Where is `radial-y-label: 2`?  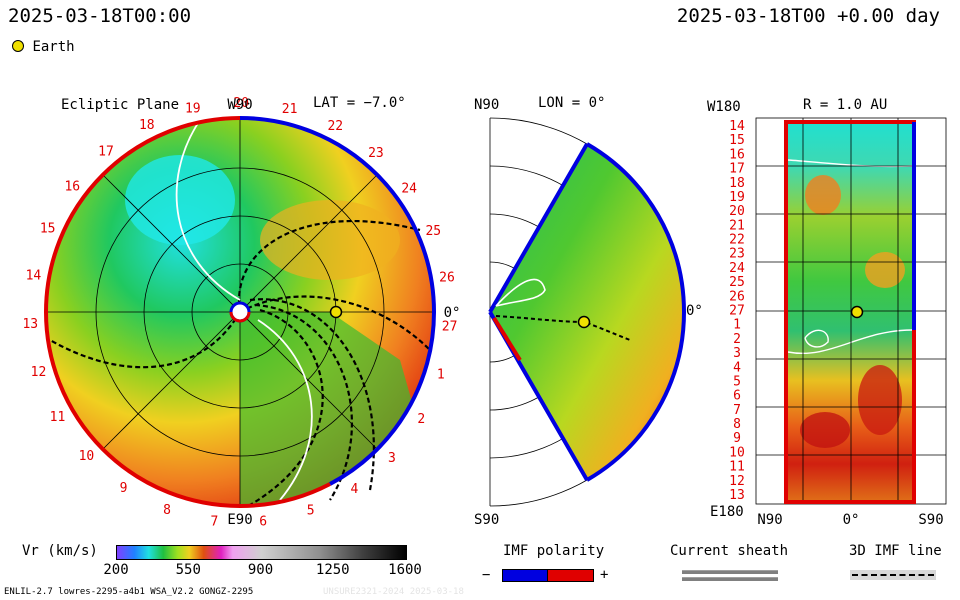
radial-y-label: 2 is located at coordinates (737, 339).